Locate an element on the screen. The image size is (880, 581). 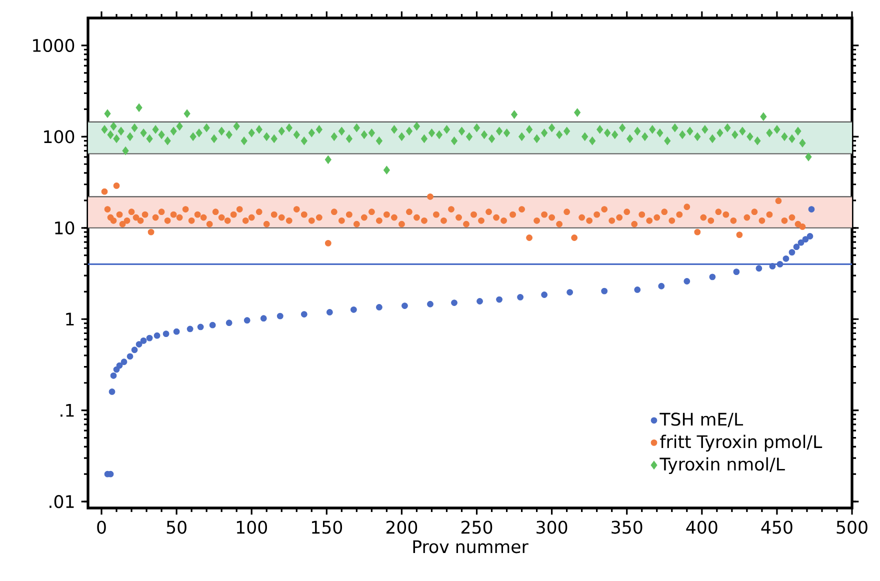
legend-label: TSH mE/L is located at coordinates (702, 420).